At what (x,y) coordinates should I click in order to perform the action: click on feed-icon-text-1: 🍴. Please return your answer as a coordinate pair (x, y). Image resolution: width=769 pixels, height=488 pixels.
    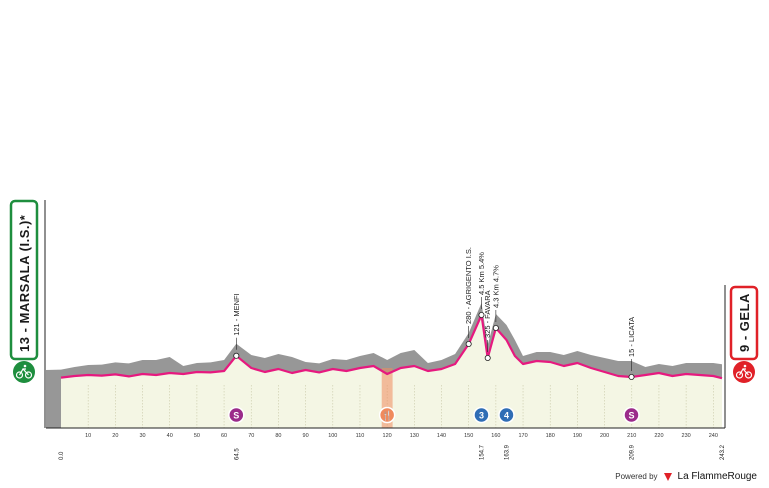
    Looking at the image, I should click on (387, 416).